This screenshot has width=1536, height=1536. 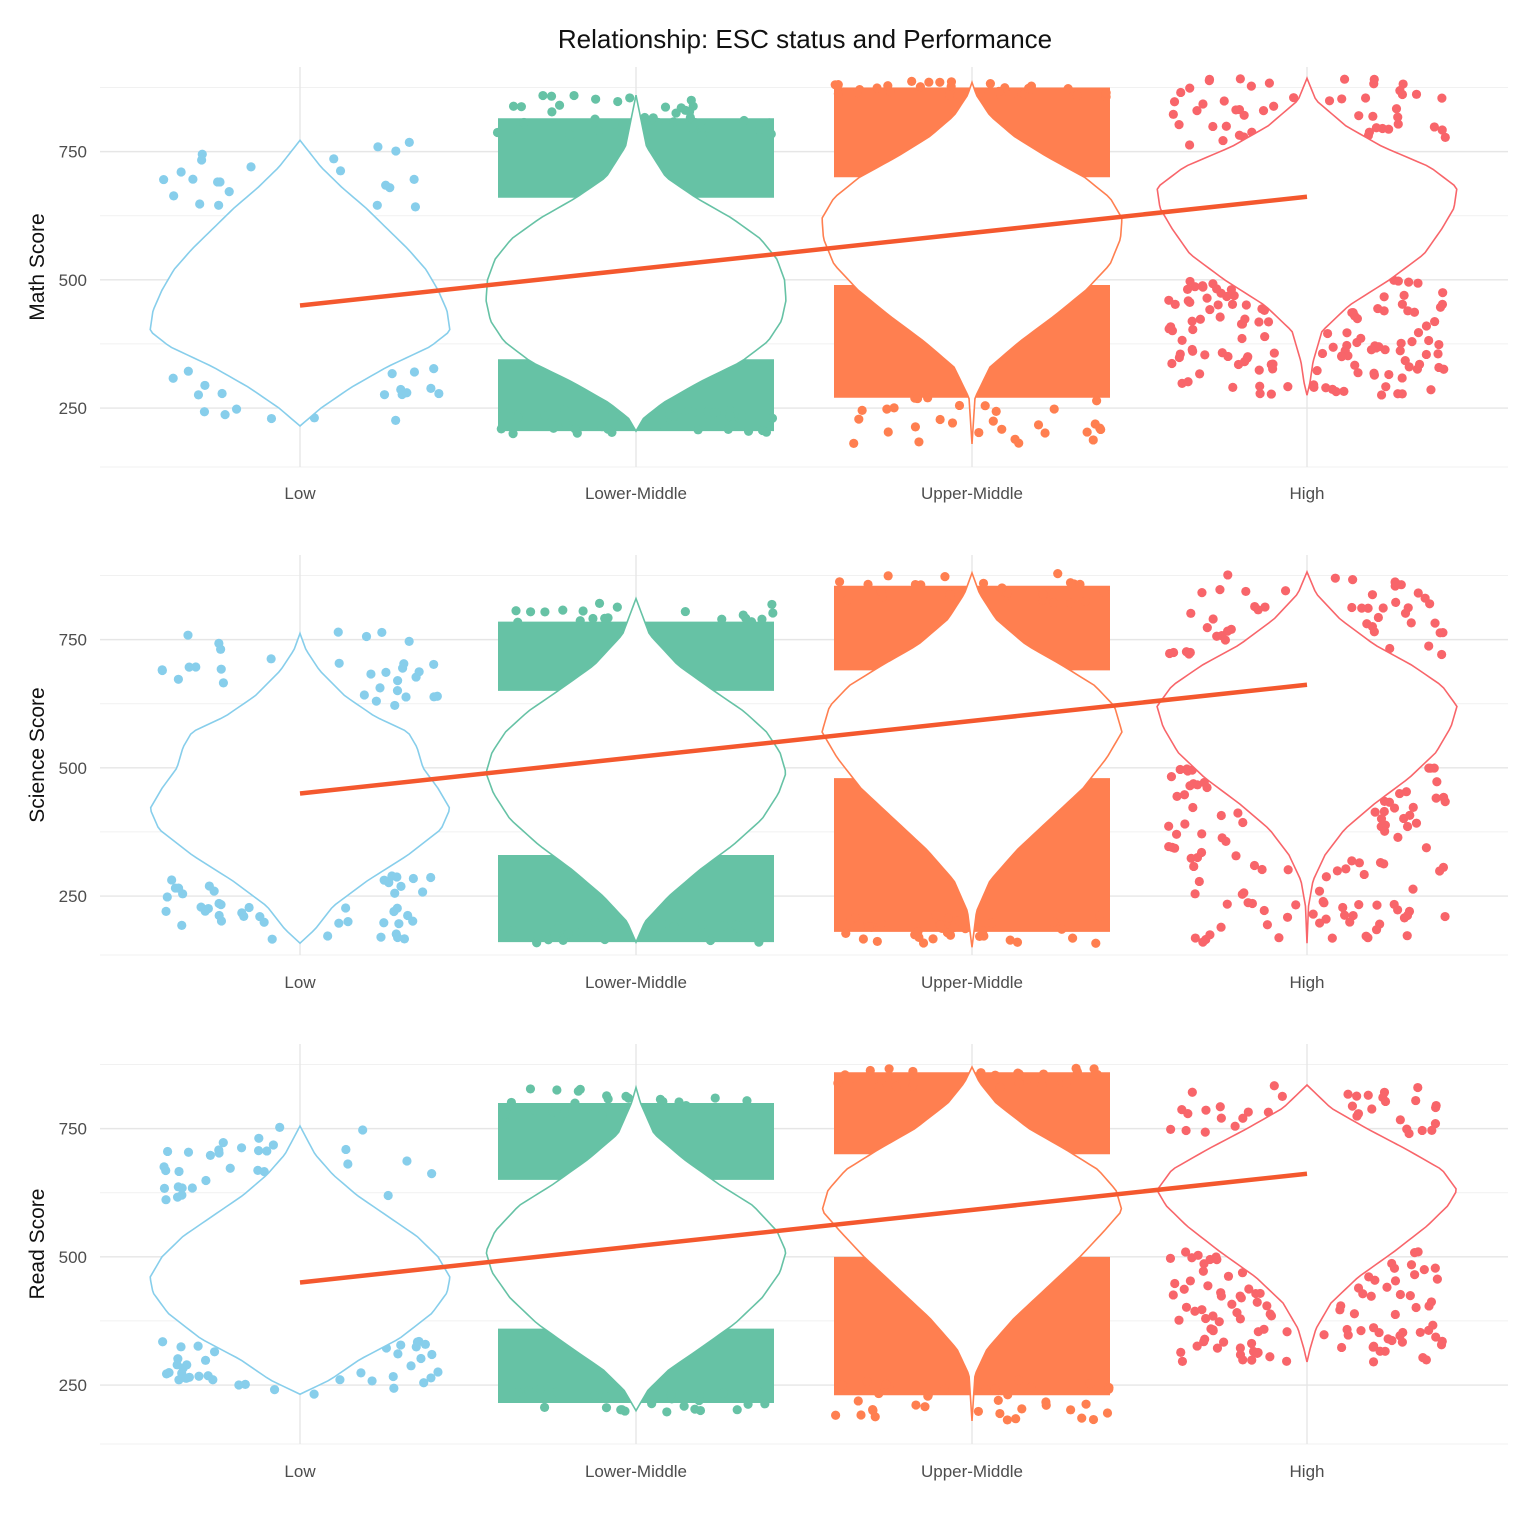 I want to click on violin-upper-middle, so click(x=972, y=1243).